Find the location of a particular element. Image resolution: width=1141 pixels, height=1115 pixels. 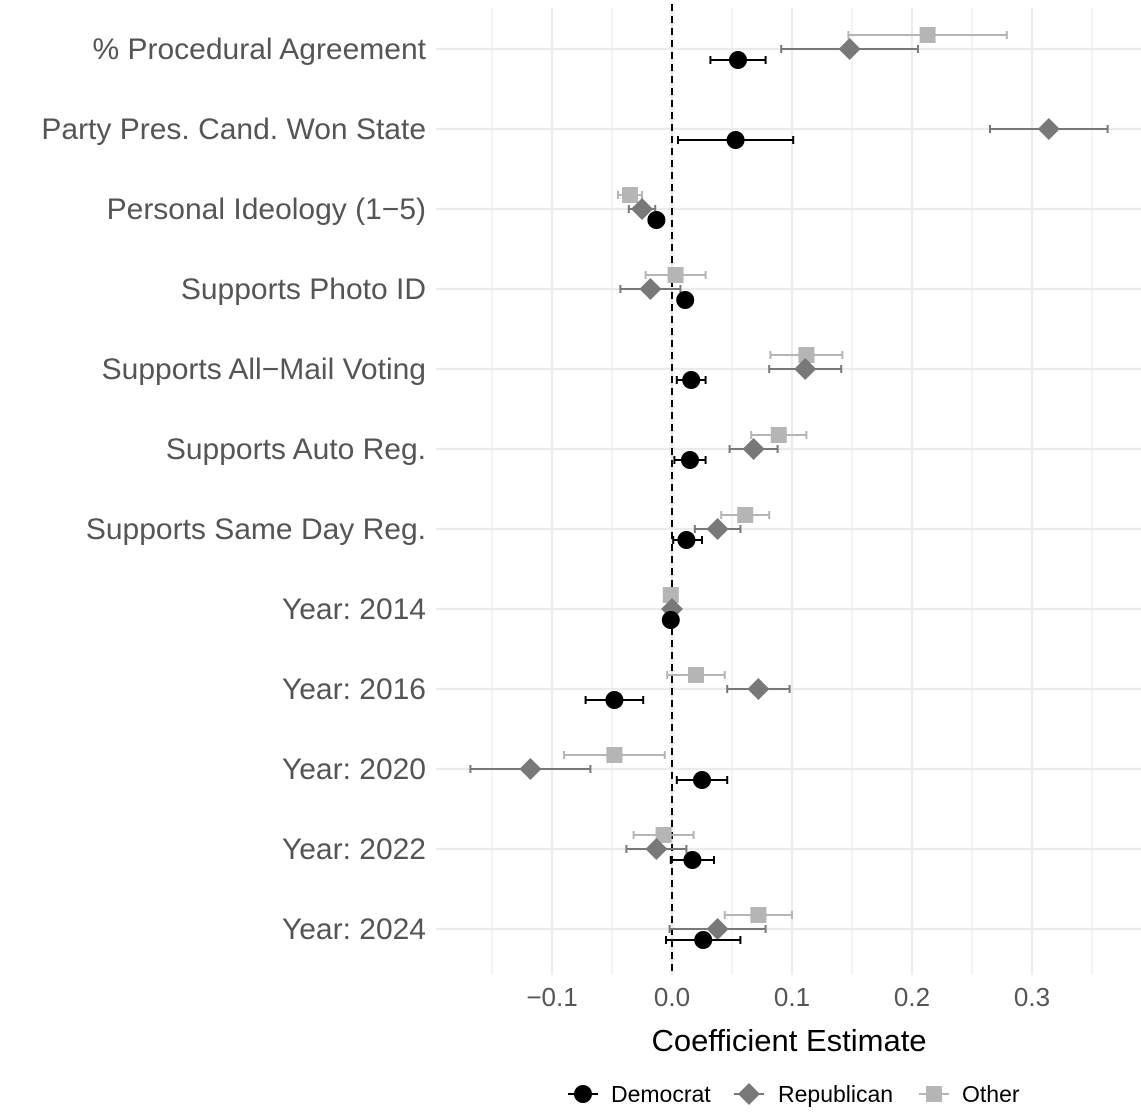

y-category-label: Personal Ideology (1−5) is located at coordinates (266, 209).